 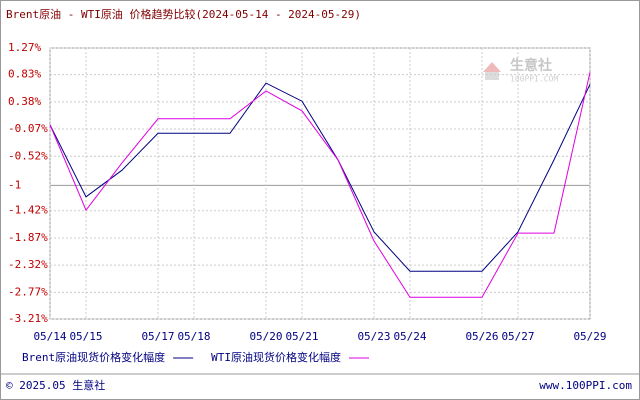 What do you see at coordinates (276, 357) in the screenshot?
I see `legend-label: WTI原油现货价格变化幅度` at bounding box center [276, 357].